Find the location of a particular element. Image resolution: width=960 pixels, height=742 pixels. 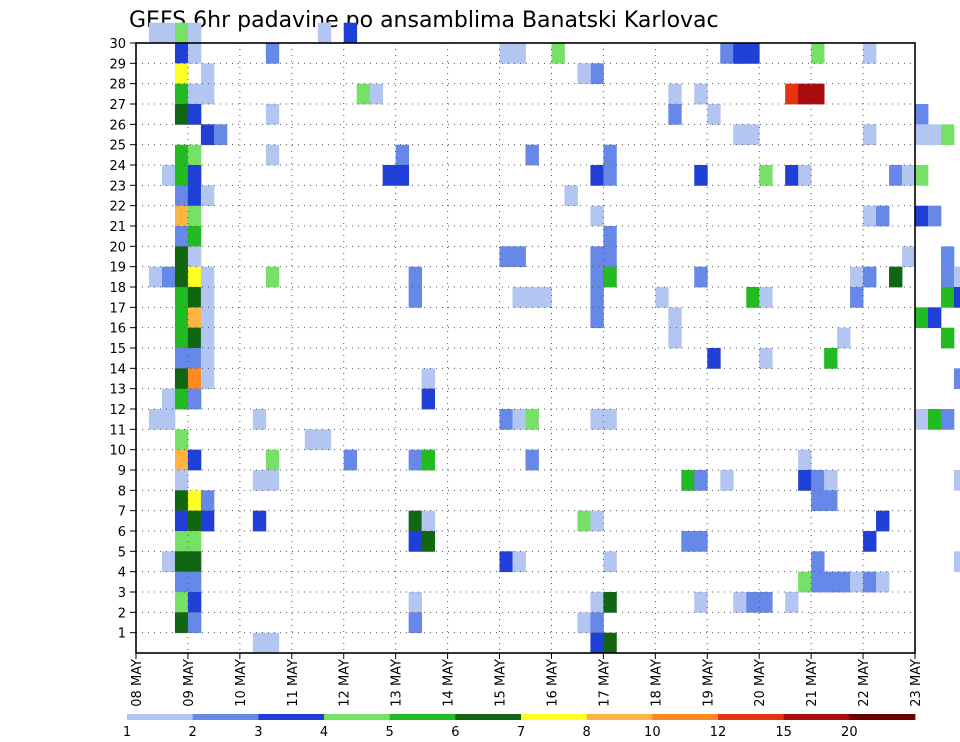

y-tick-label: 13 is located at coordinates (117, 390).